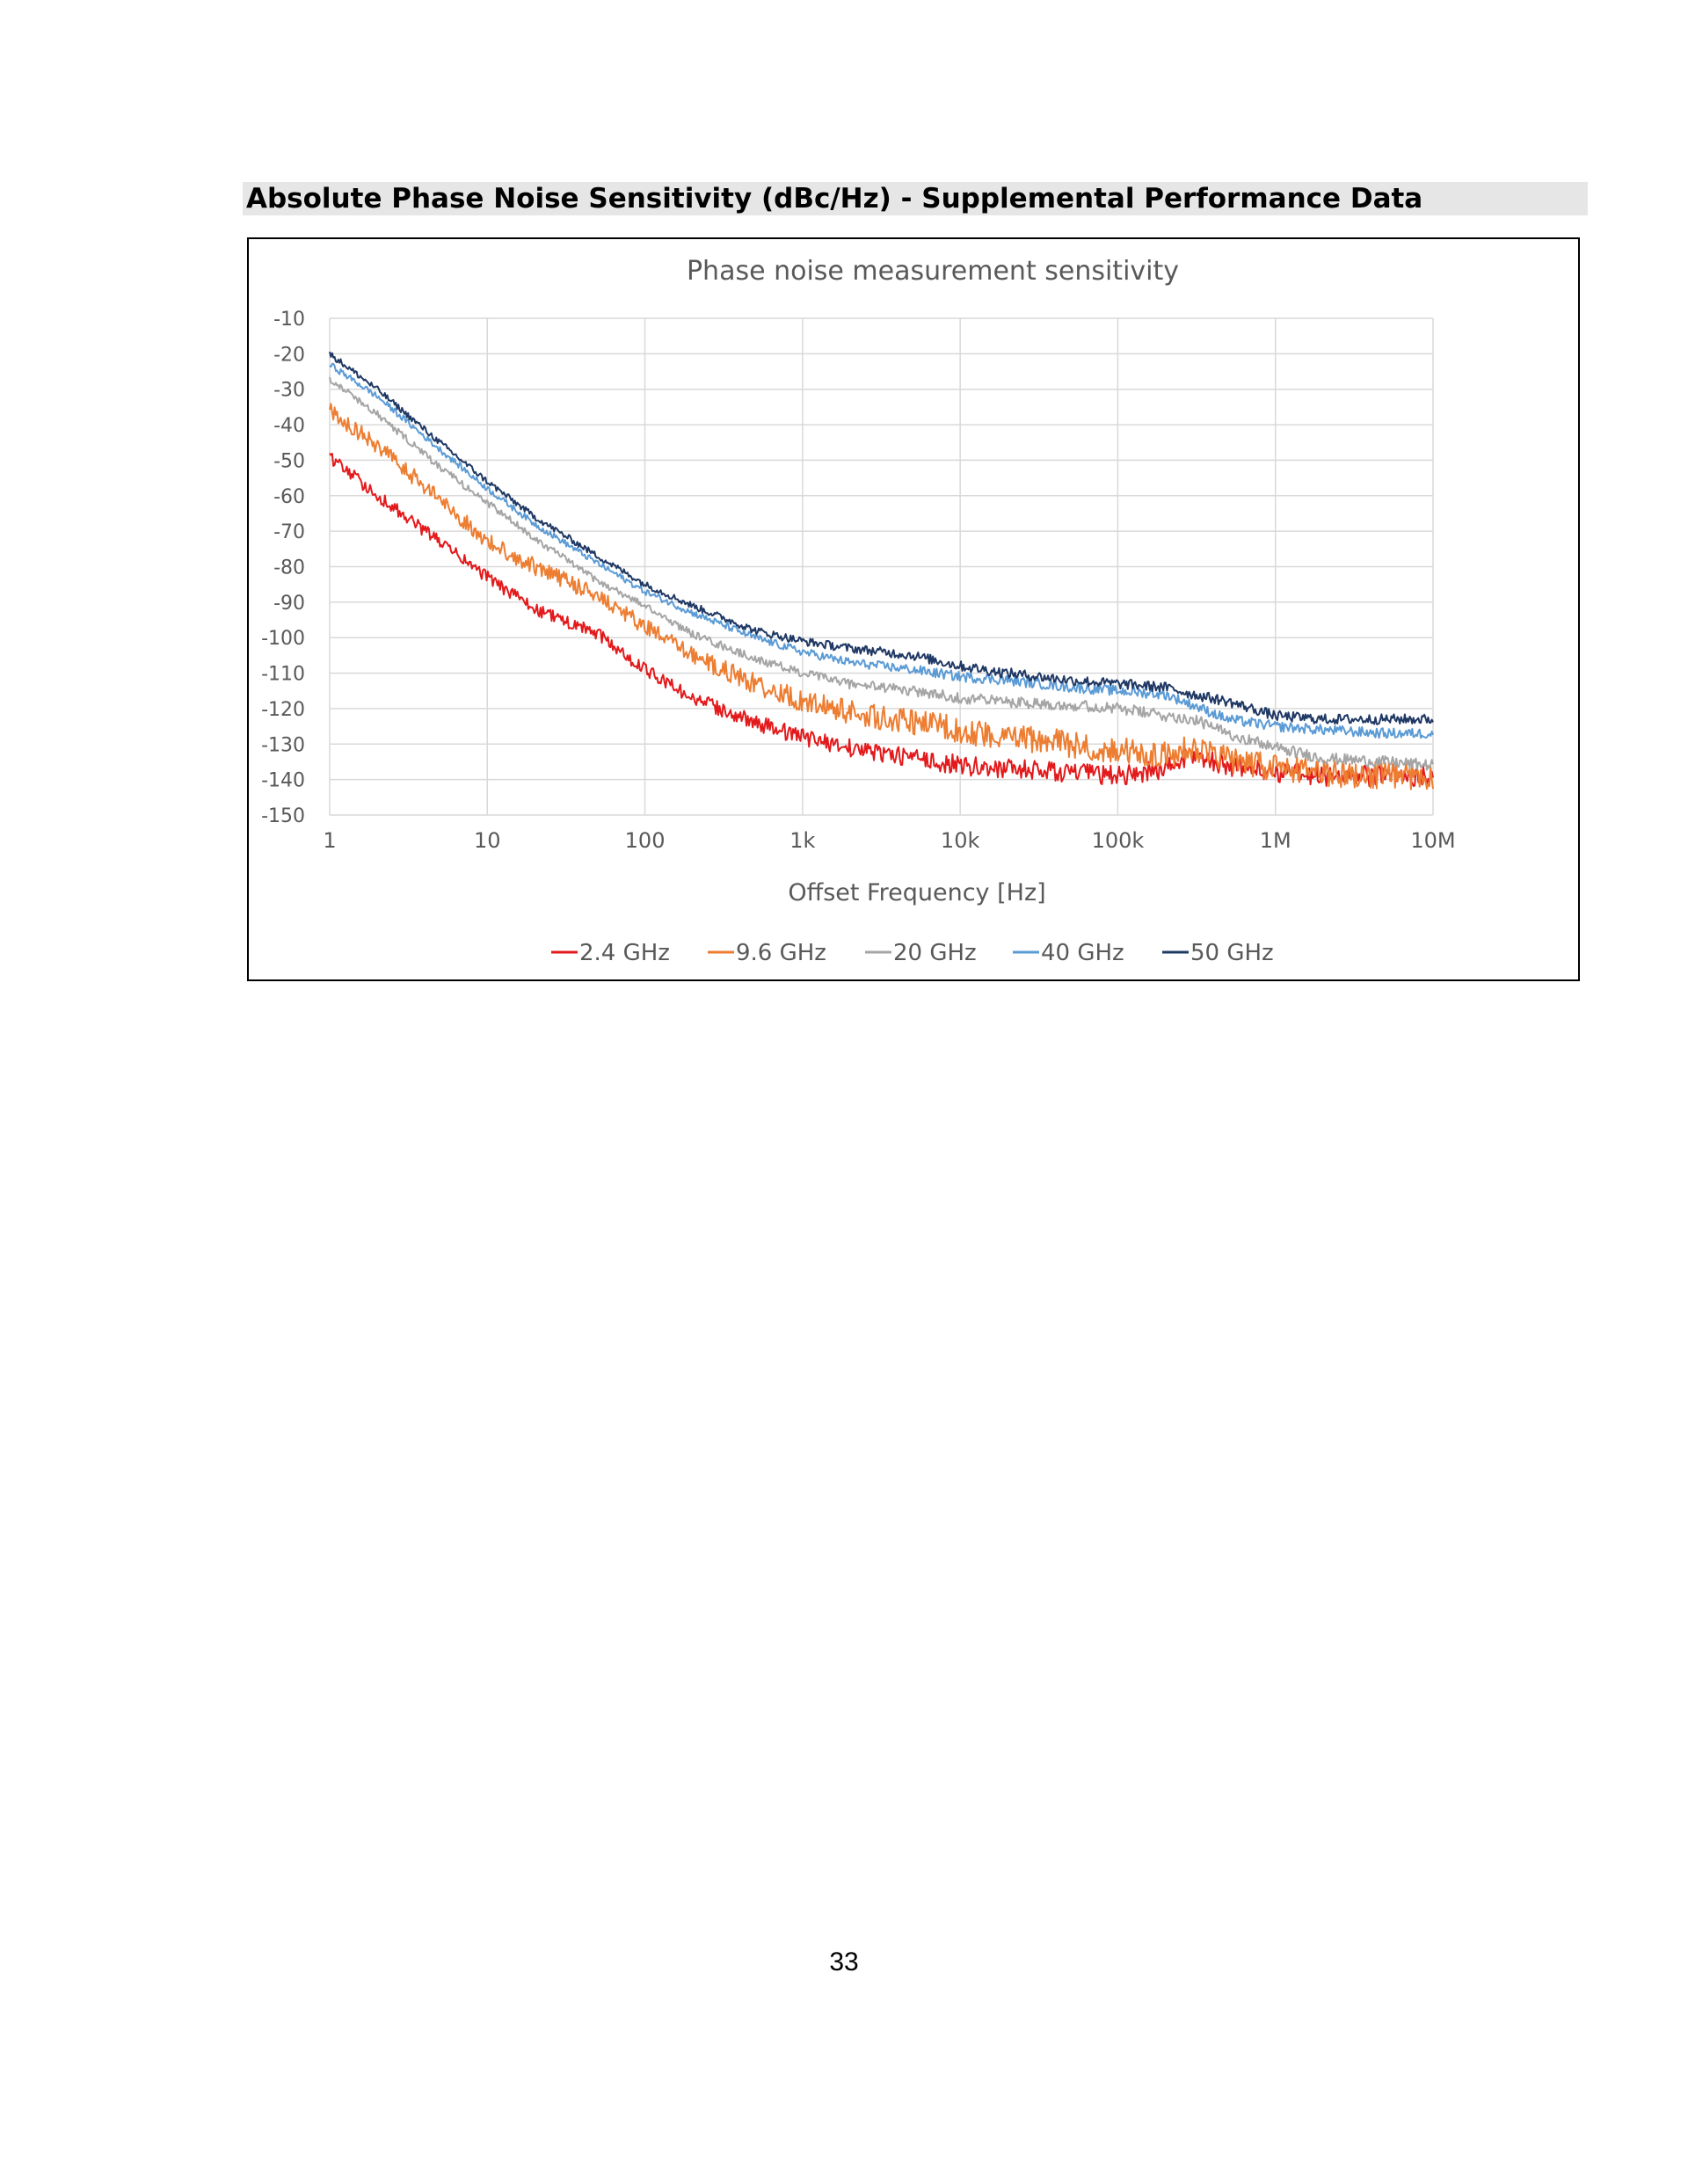 Image resolution: width=1688 pixels, height=2184 pixels. I want to click on y-tick-label: -90, so click(289, 604).